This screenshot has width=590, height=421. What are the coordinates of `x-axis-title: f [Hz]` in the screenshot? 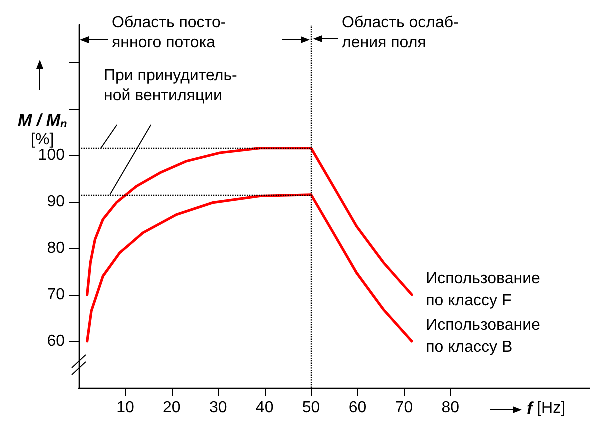 It's located at (546, 408).